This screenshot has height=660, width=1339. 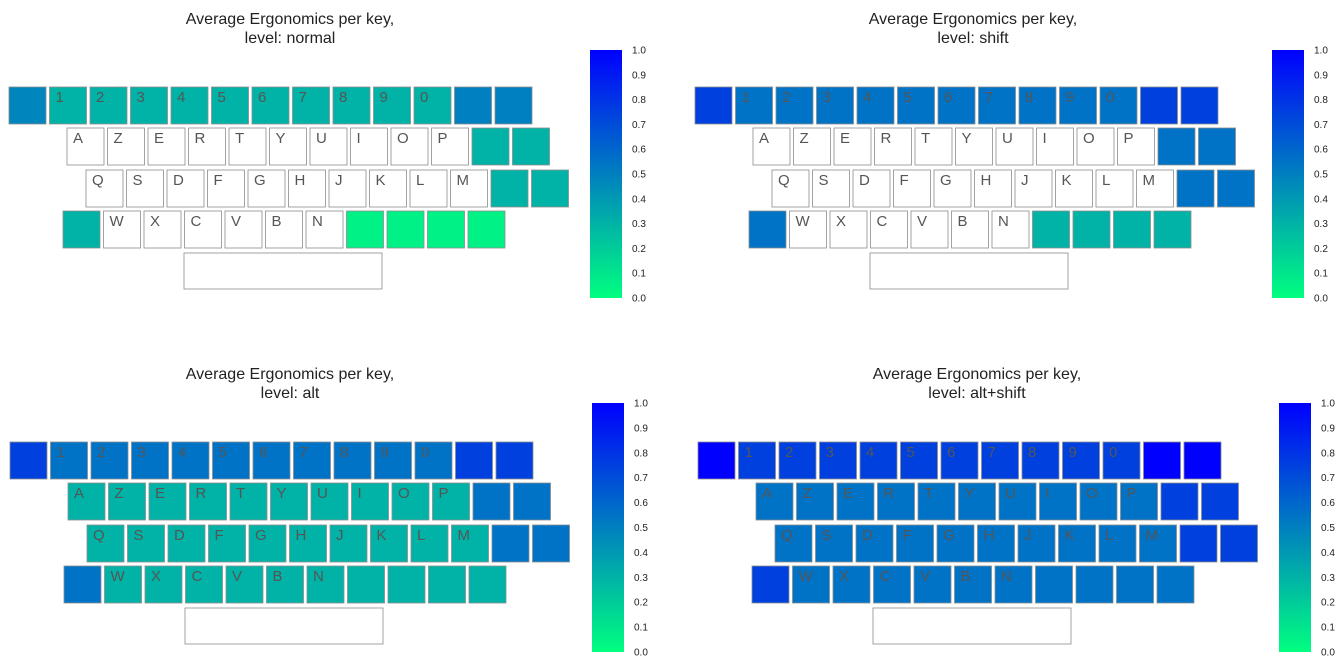 I want to click on key-label: 6, so click(x=948, y=97).